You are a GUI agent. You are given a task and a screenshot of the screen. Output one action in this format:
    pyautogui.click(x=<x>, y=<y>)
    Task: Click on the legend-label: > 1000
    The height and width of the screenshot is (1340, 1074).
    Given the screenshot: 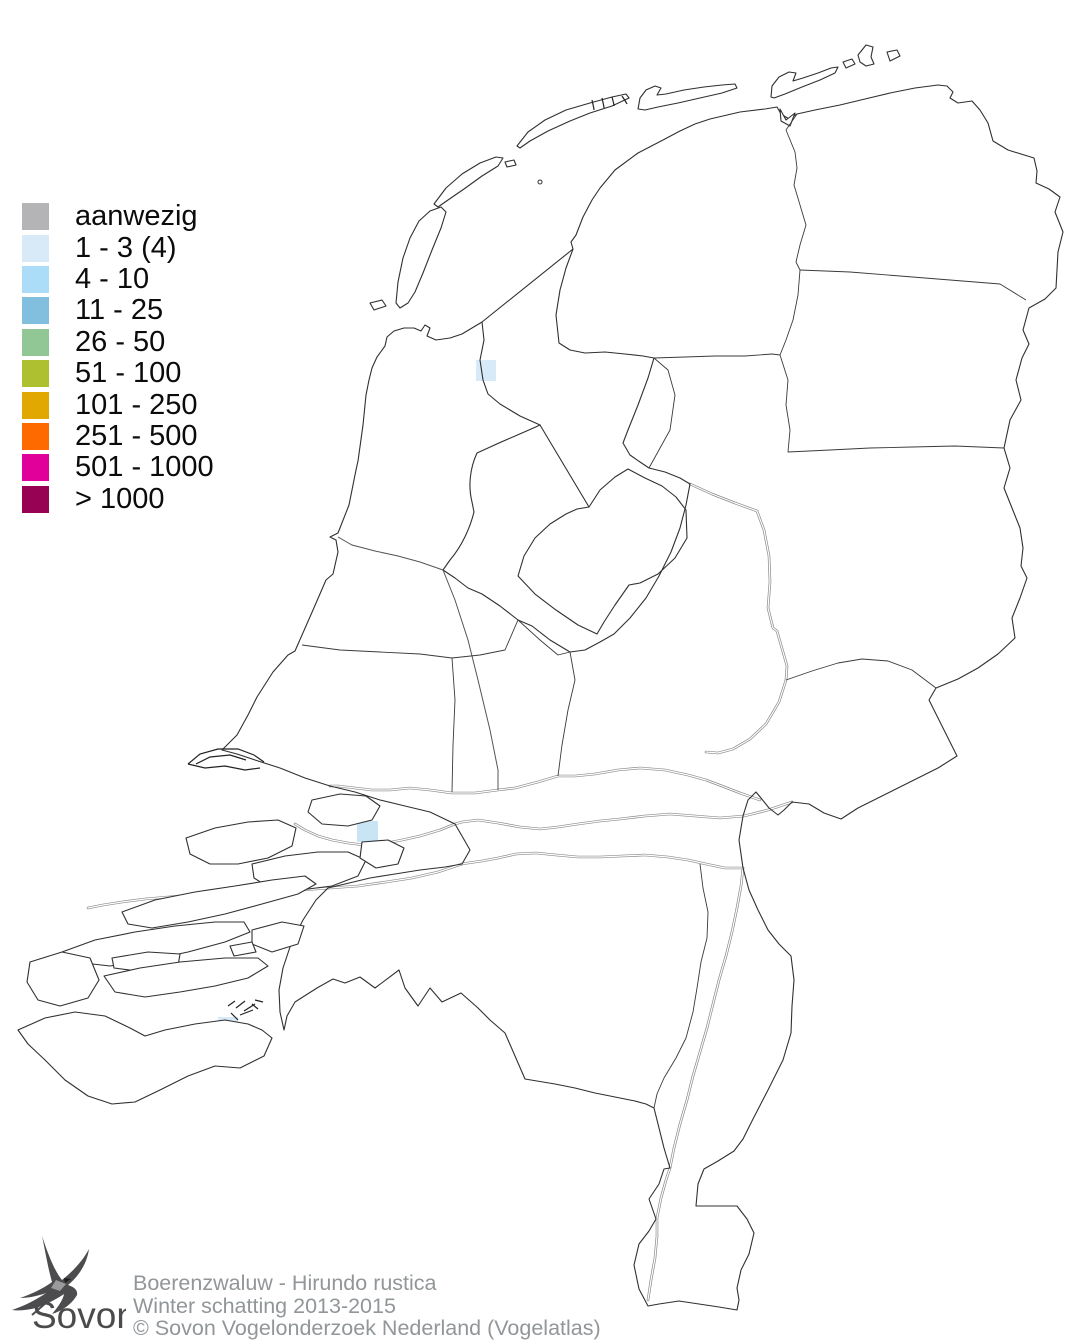 What is the action you would take?
    pyautogui.click(x=120, y=498)
    